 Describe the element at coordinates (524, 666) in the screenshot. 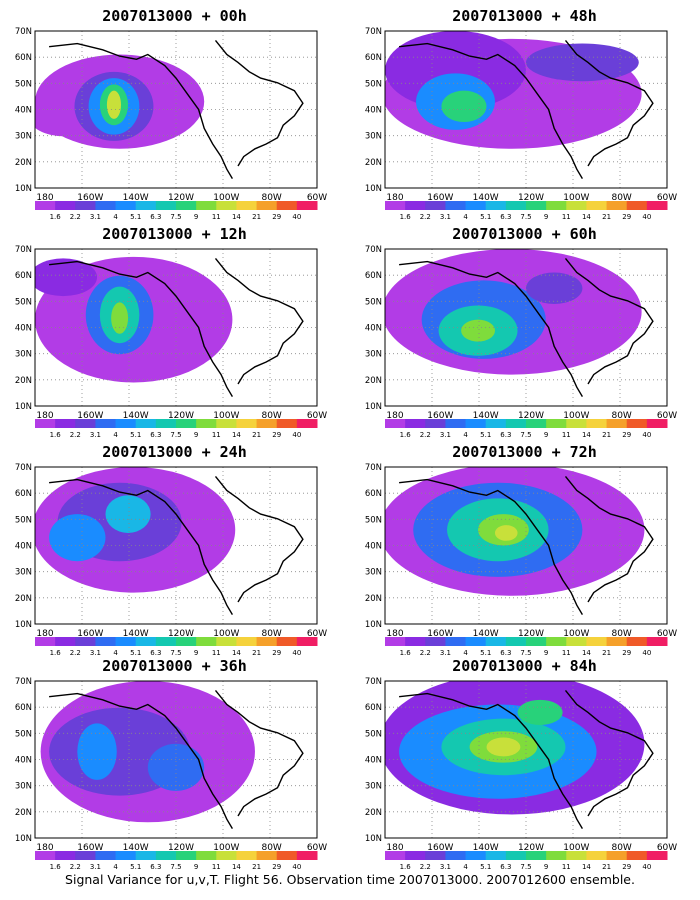

I see `panel-title: 2007013000 + 84h` at that location.